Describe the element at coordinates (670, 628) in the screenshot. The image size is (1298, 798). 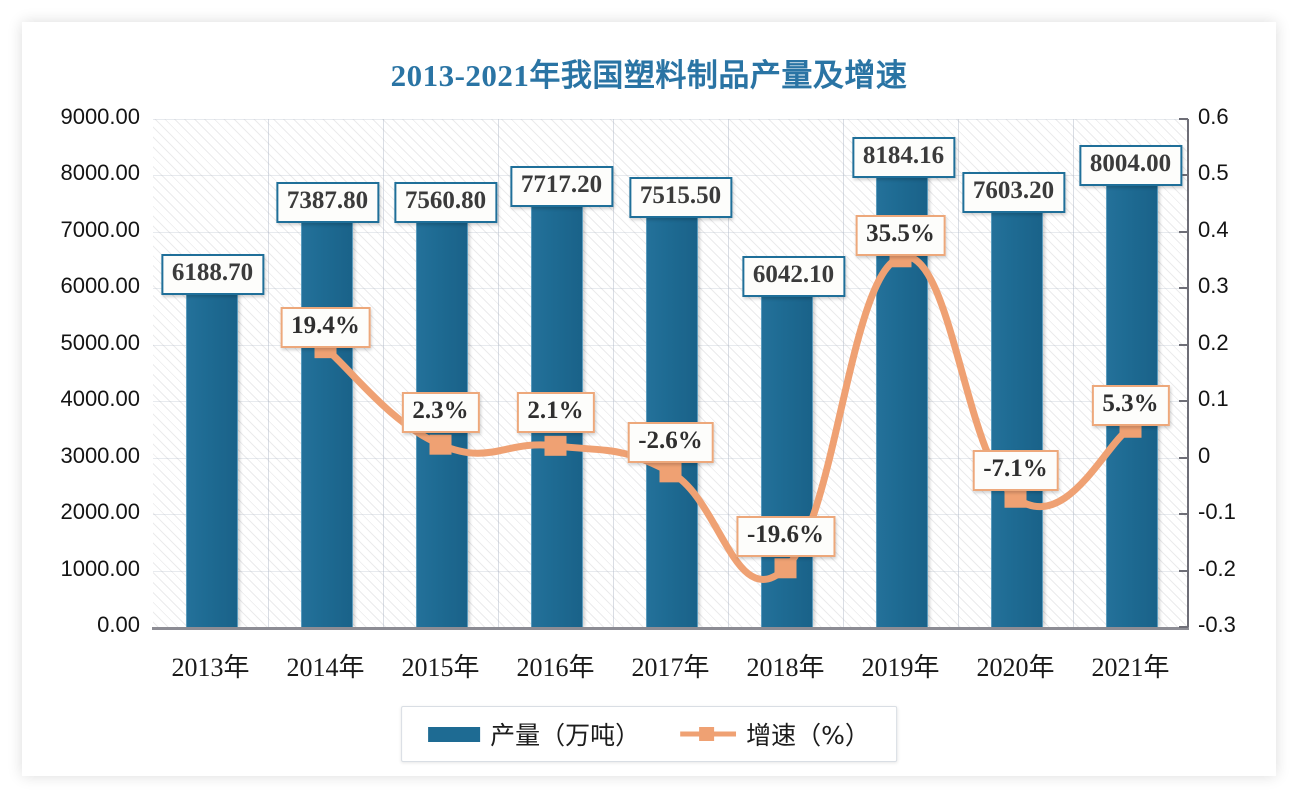
I see `x-axis-line` at that location.